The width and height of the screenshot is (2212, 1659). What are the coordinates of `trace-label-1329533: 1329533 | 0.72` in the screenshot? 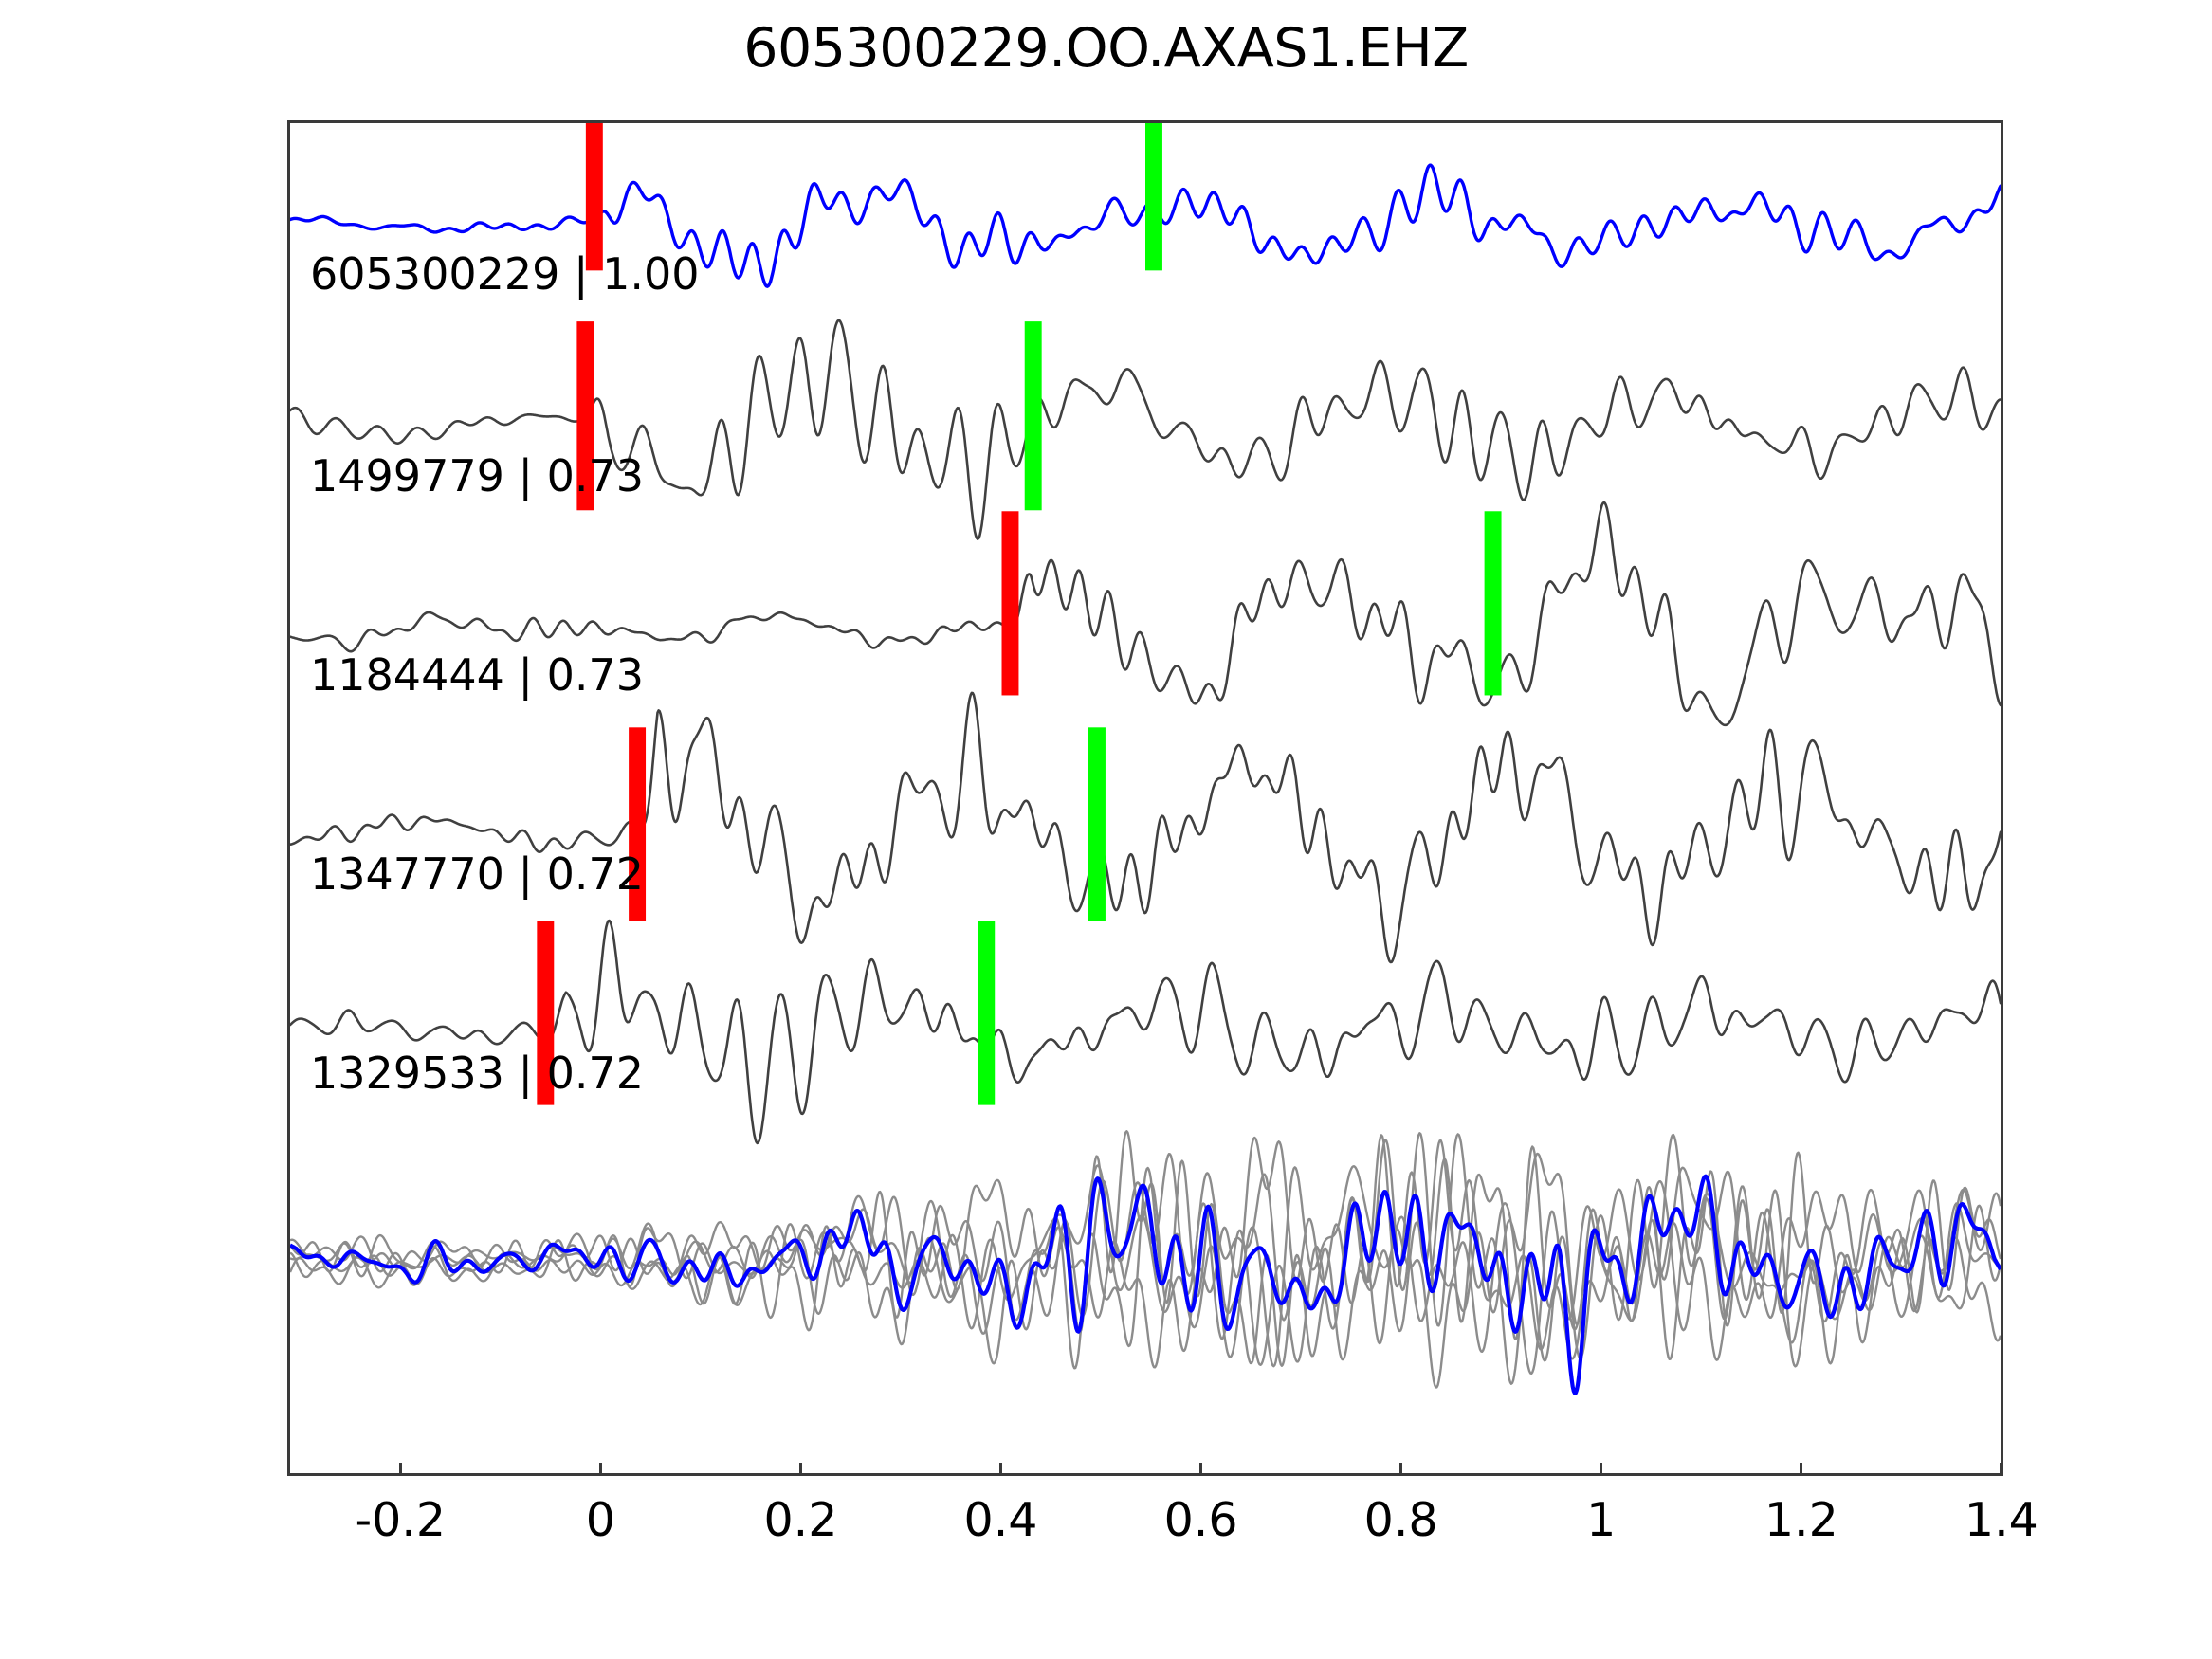 It's located at (477, 1073).